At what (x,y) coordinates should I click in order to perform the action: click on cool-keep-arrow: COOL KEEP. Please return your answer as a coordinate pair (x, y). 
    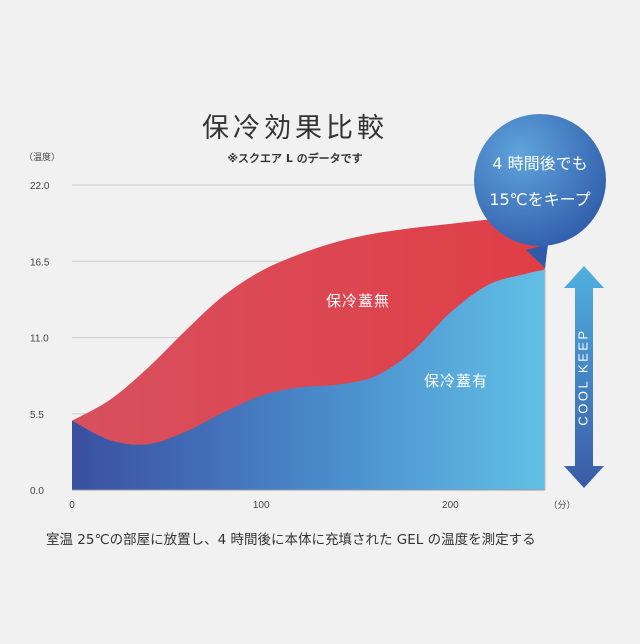
    Looking at the image, I should click on (584, 377).